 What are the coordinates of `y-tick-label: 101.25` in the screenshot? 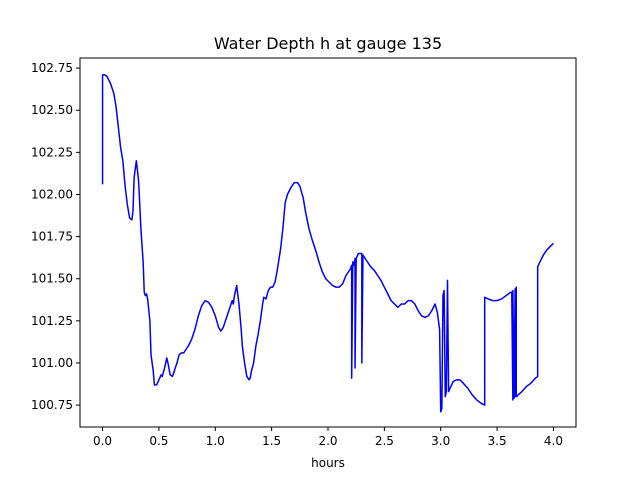 It's located at (52, 321).